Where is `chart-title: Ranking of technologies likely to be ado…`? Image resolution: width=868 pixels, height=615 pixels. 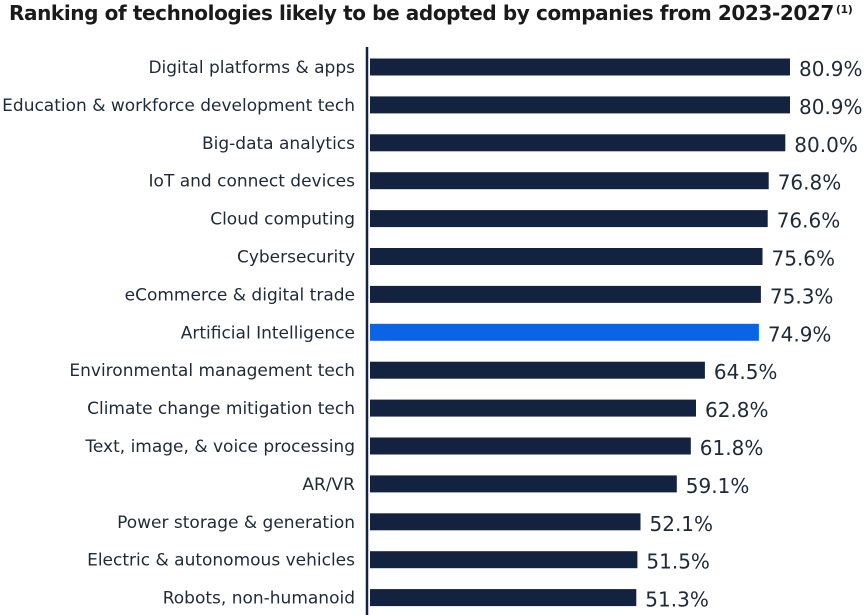 chart-title: Ranking of technologies likely to be ado… is located at coordinates (431, 13).